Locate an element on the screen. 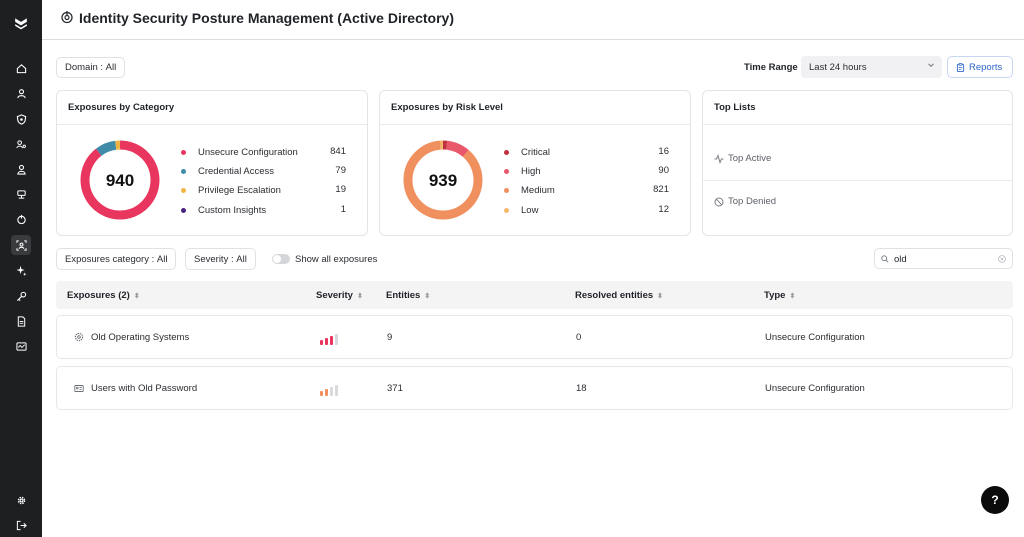 This screenshot has width=1024, height=537. legend-label: Medium is located at coordinates (538, 190).